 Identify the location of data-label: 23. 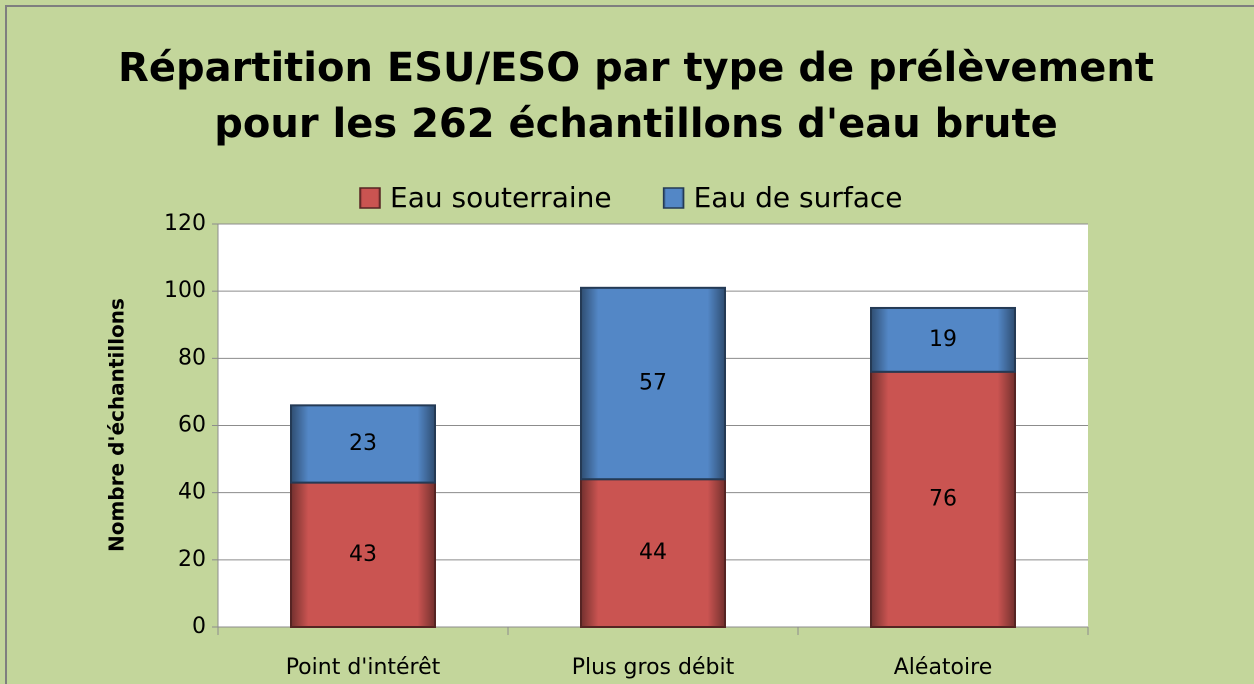
(363, 443).